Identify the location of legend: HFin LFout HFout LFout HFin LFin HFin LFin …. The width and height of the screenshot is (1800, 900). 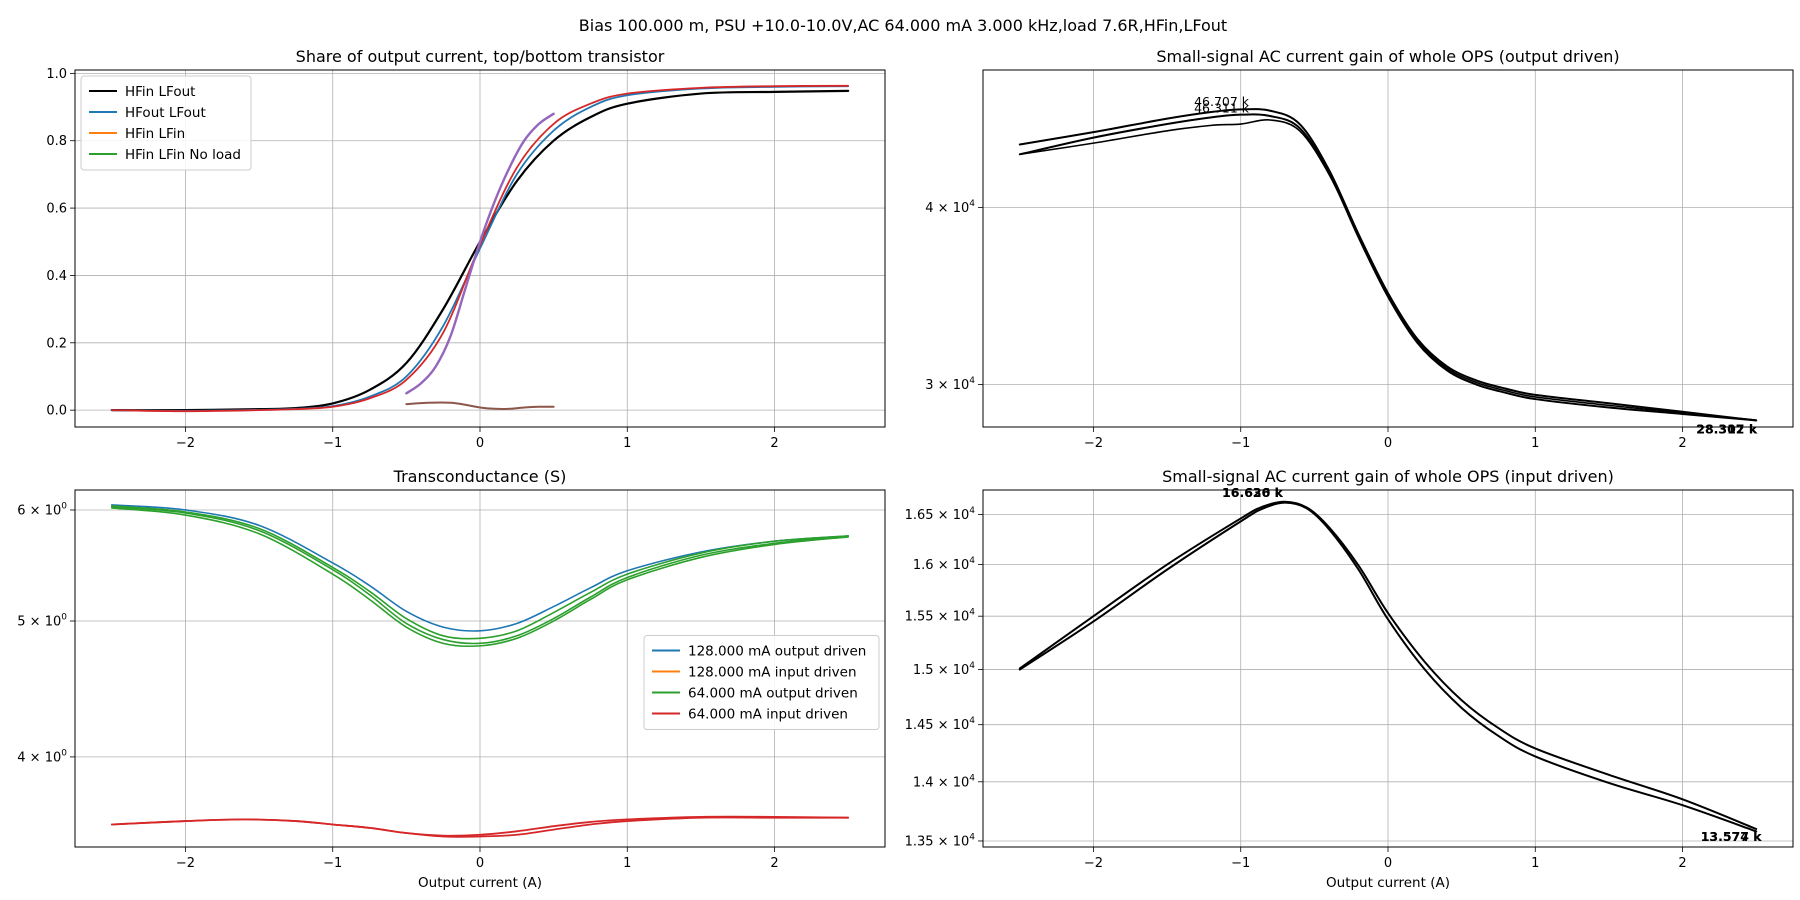
(166, 123).